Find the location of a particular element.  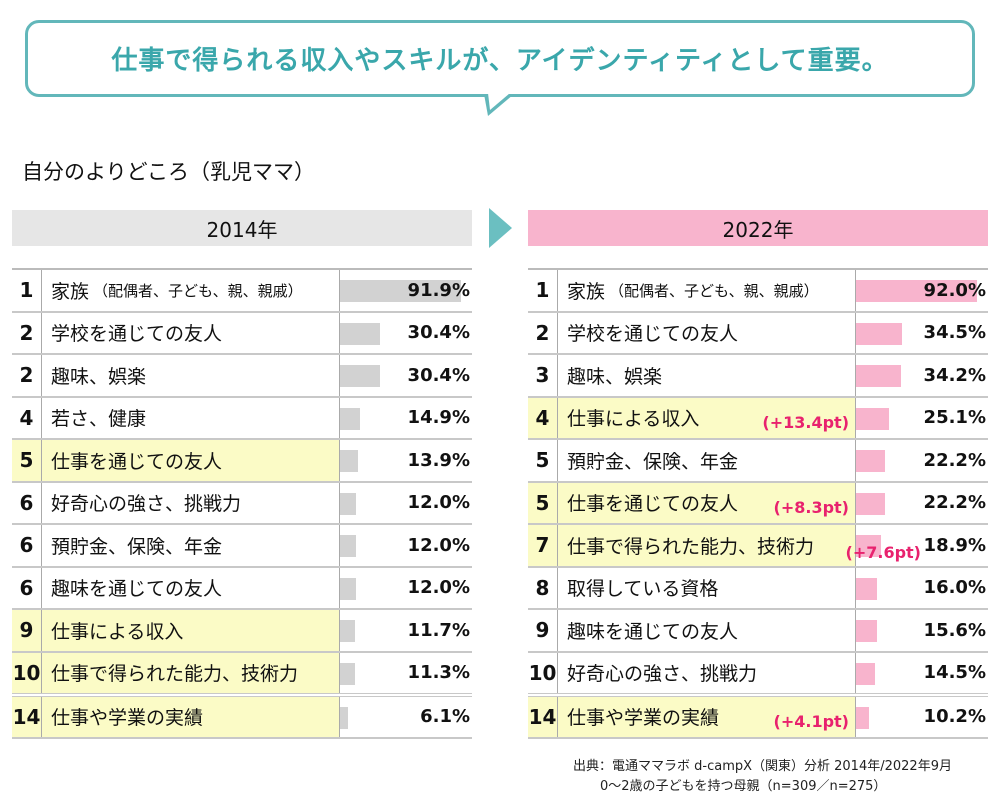

table-row: 3 趣味、娯楽 34.2% is located at coordinates (758, 376).